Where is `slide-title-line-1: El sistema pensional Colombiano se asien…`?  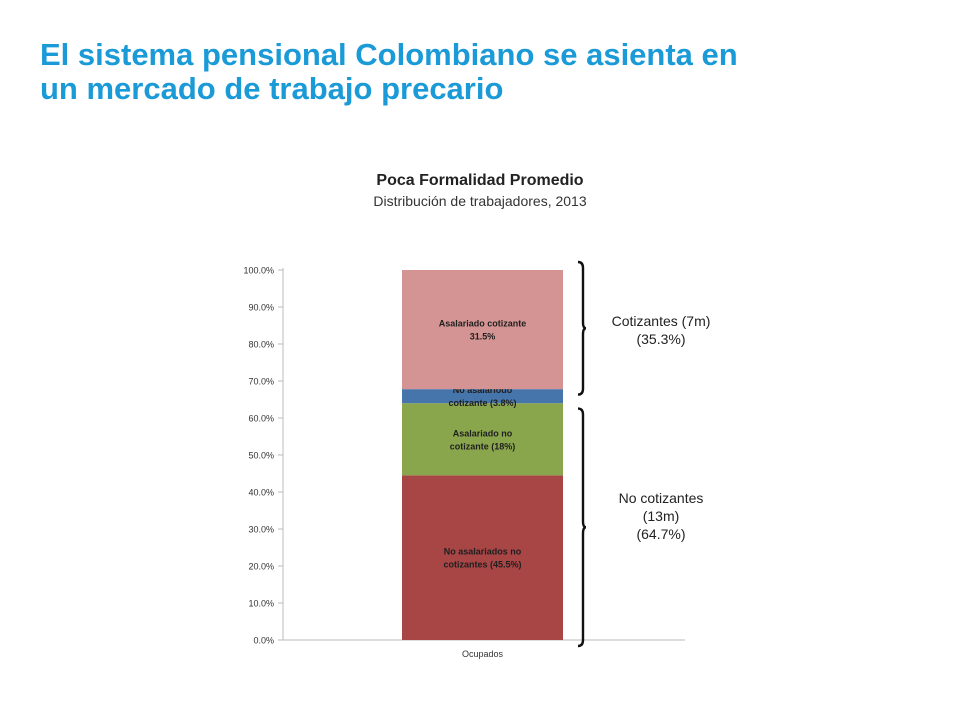 slide-title-line-1: El sistema pensional Colombiano se asien… is located at coordinates (389, 54).